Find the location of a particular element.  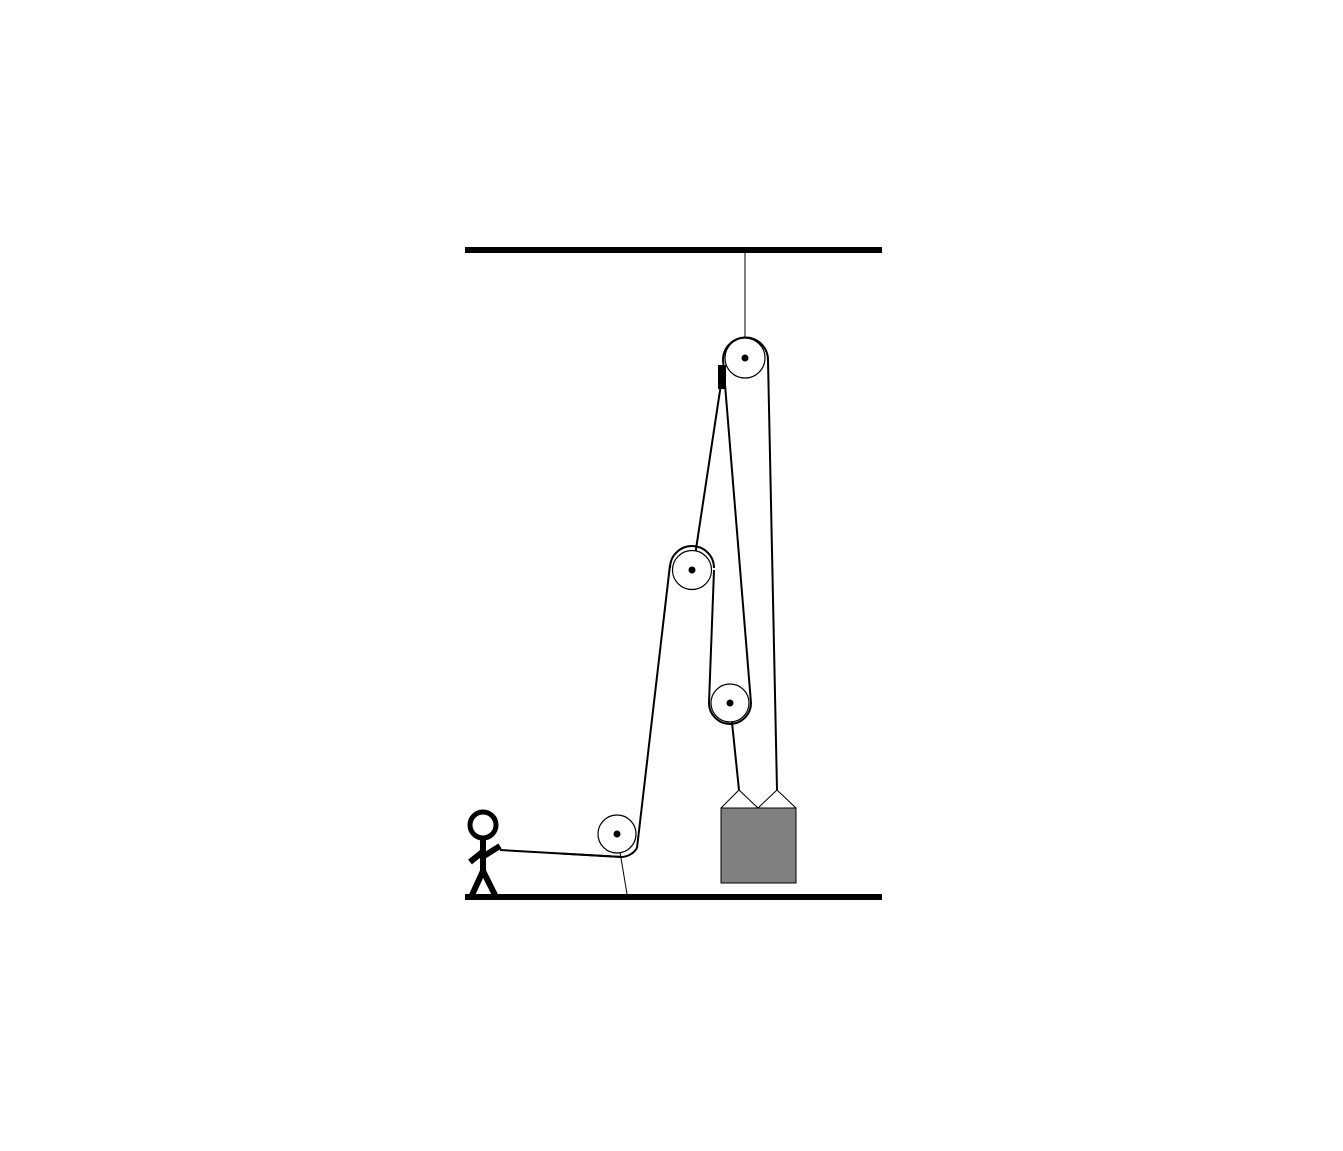

person is located at coordinates (484, 853).